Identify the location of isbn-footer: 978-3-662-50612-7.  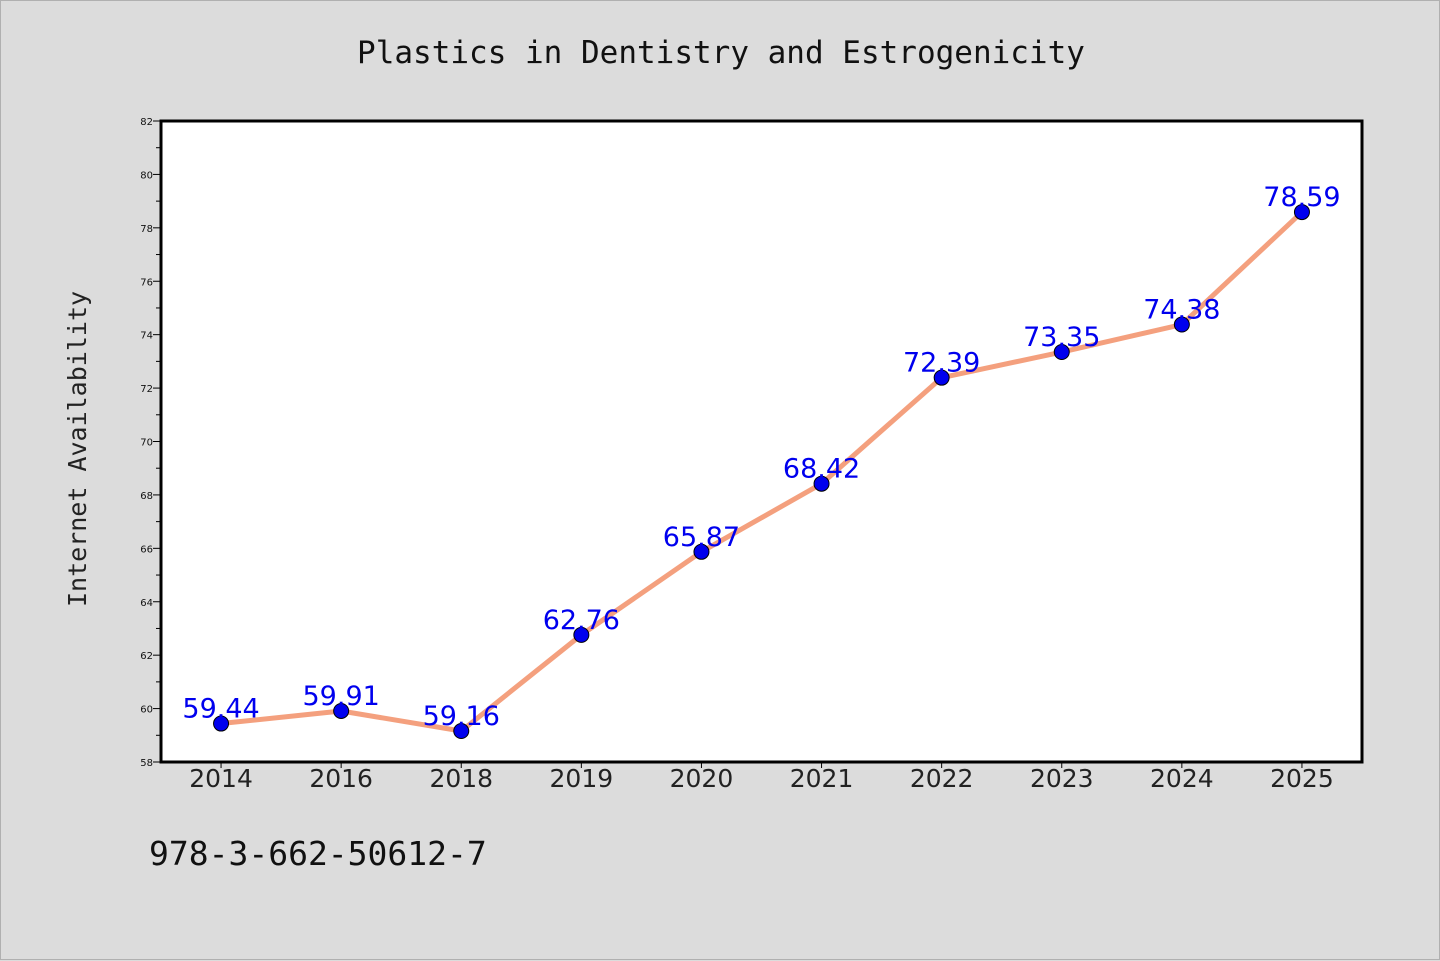
(318, 853).